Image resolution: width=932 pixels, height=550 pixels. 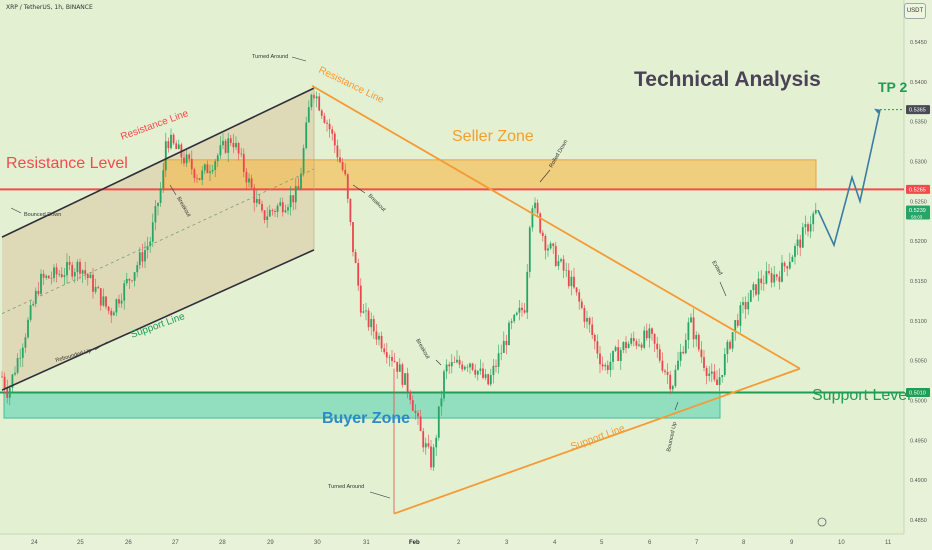 What do you see at coordinates (917, 190) in the screenshot?
I see `tag-resistance: 0.5265` at bounding box center [917, 190].